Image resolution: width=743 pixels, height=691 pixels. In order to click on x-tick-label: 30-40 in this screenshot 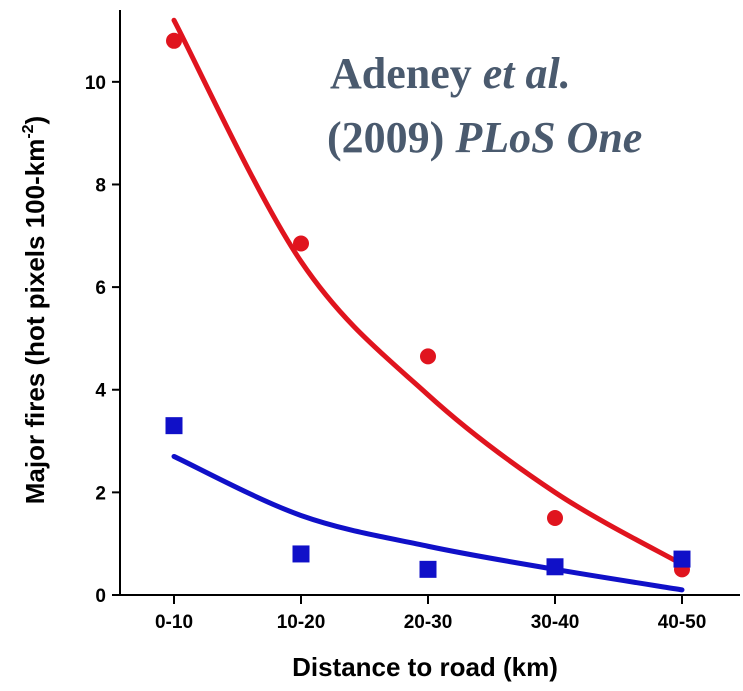, I will do `click(555, 622)`.